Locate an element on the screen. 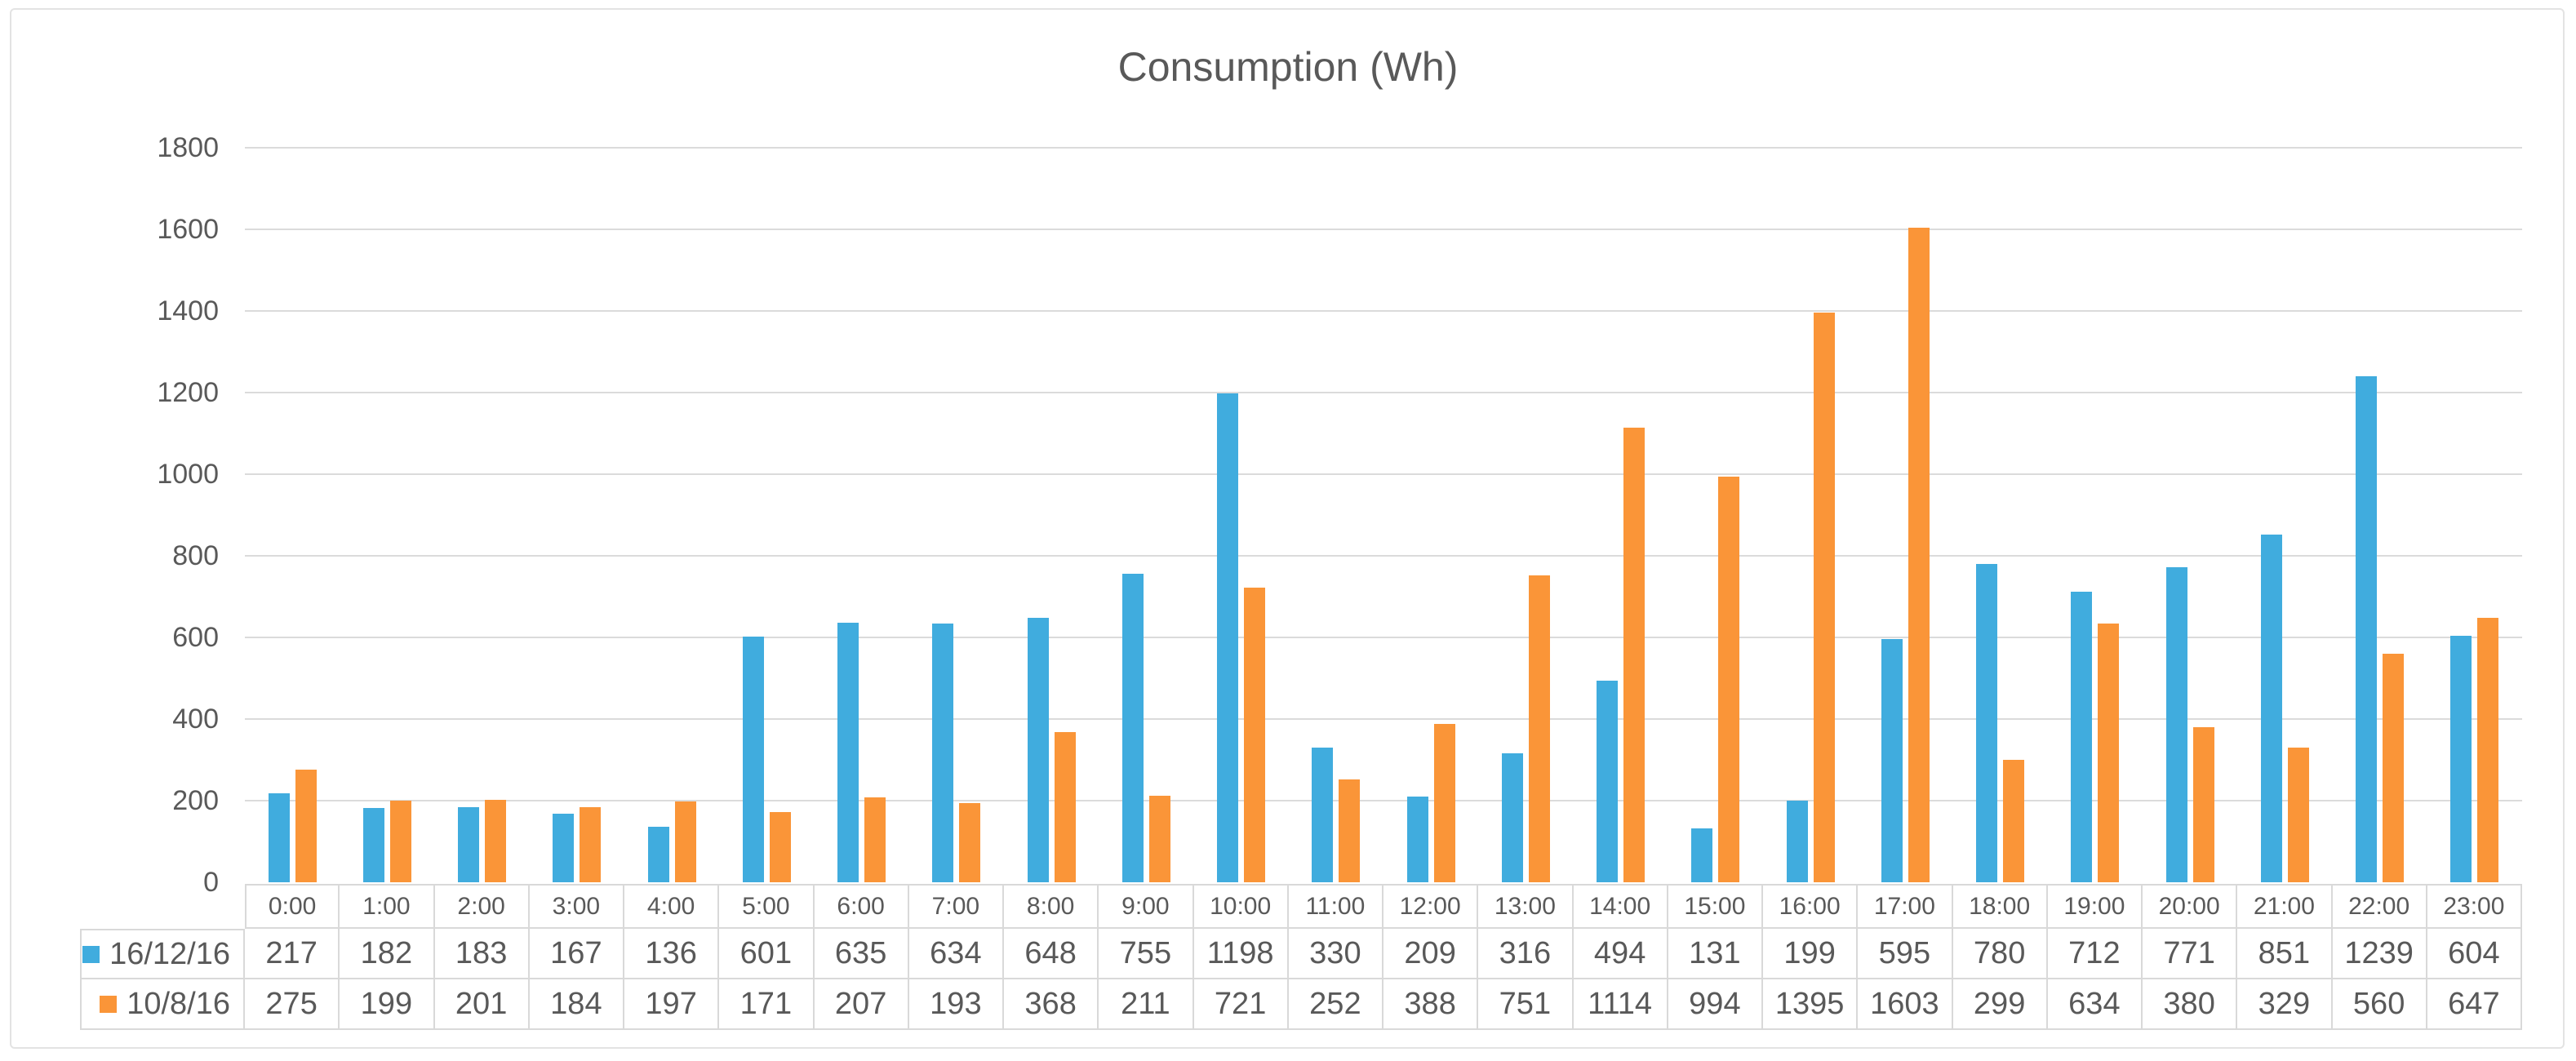 Image resolution: width=2576 pixels, height=1061 pixels. y-axis-tick-label: 200 is located at coordinates (195, 800).